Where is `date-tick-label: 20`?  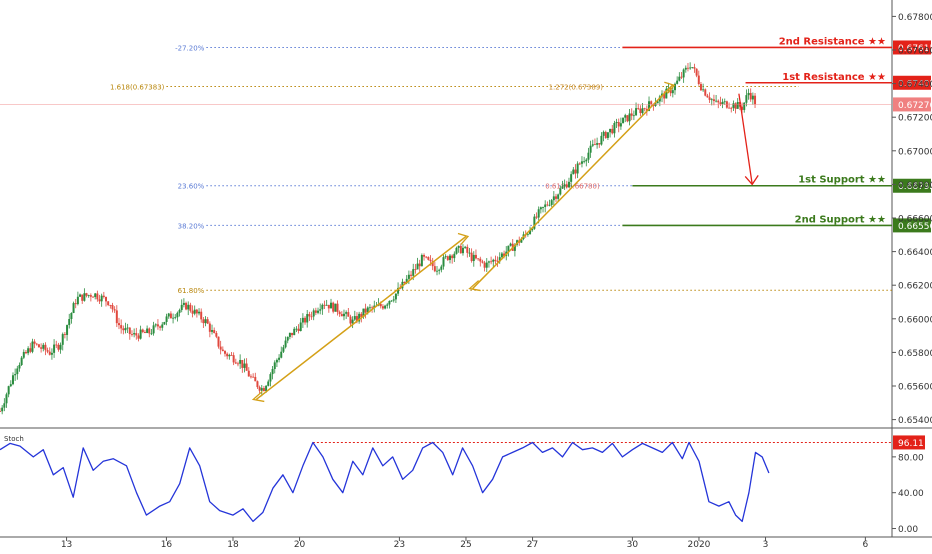 date-tick-label: 20 is located at coordinates (300, 545).